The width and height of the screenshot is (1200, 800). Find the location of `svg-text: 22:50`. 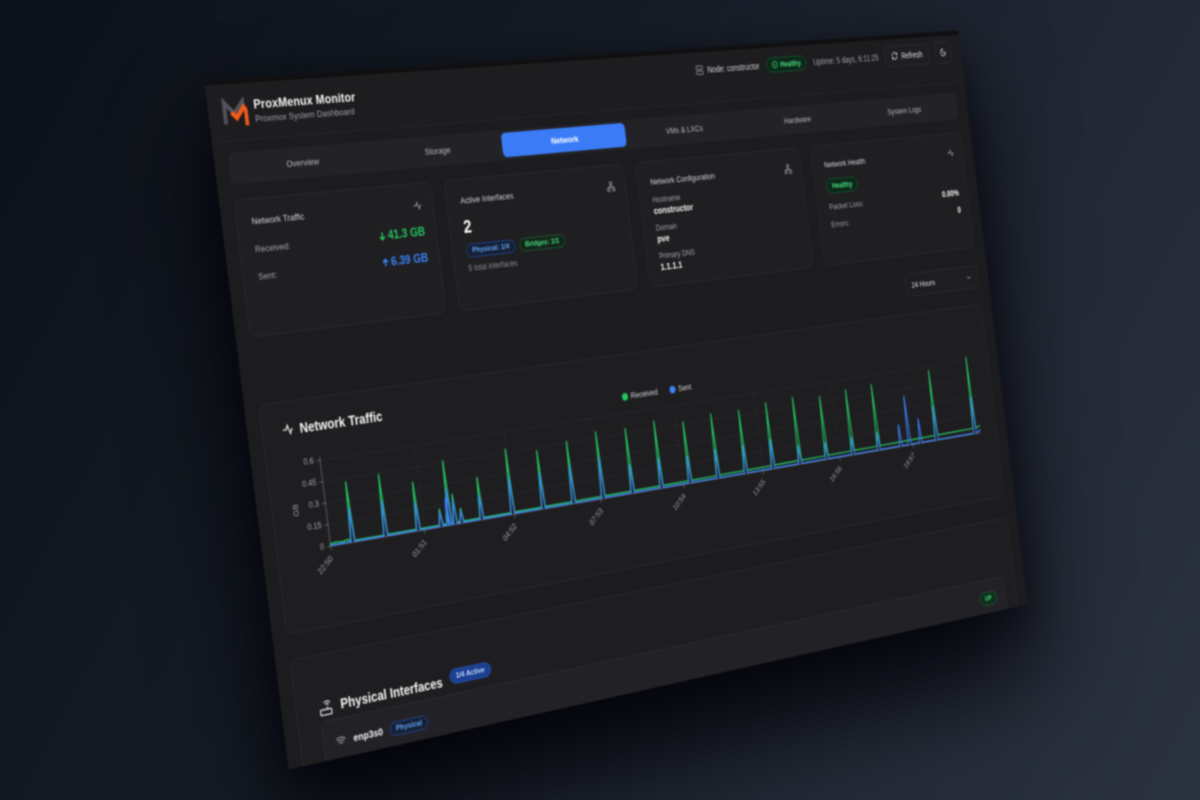

svg-text: 22:50 is located at coordinates (325, 564).